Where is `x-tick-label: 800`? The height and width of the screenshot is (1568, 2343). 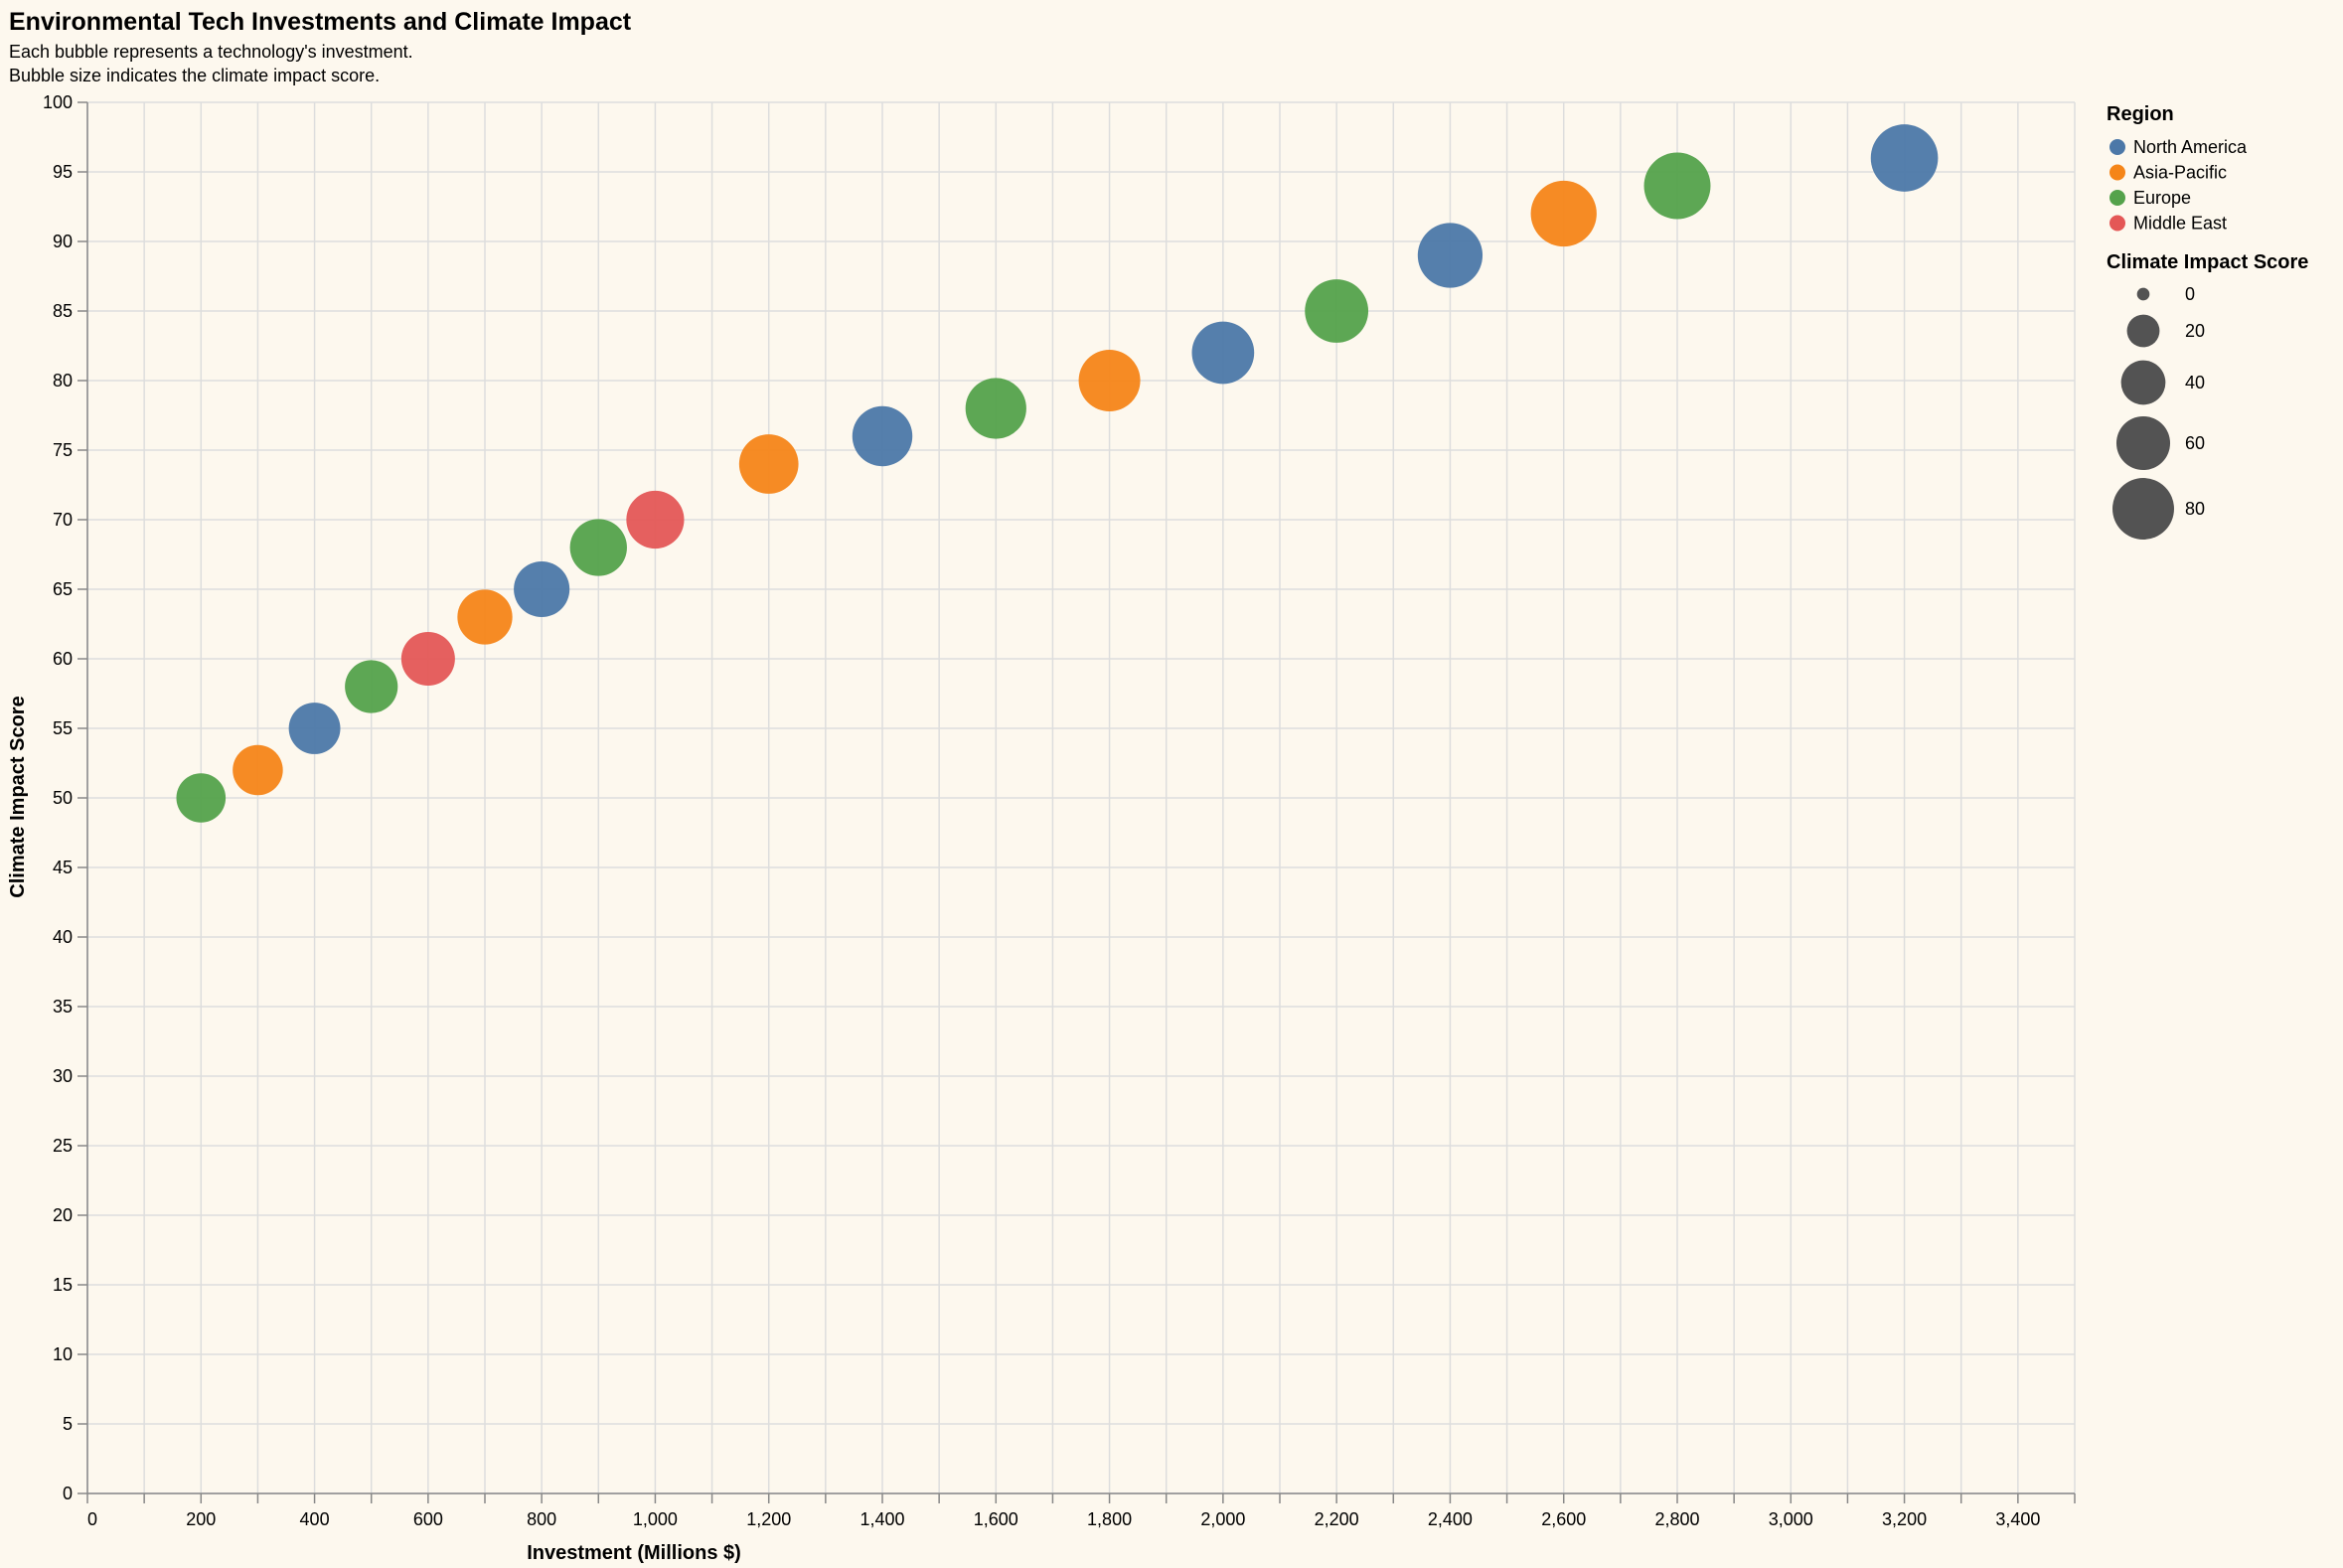 x-tick-label: 800 is located at coordinates (541, 1519).